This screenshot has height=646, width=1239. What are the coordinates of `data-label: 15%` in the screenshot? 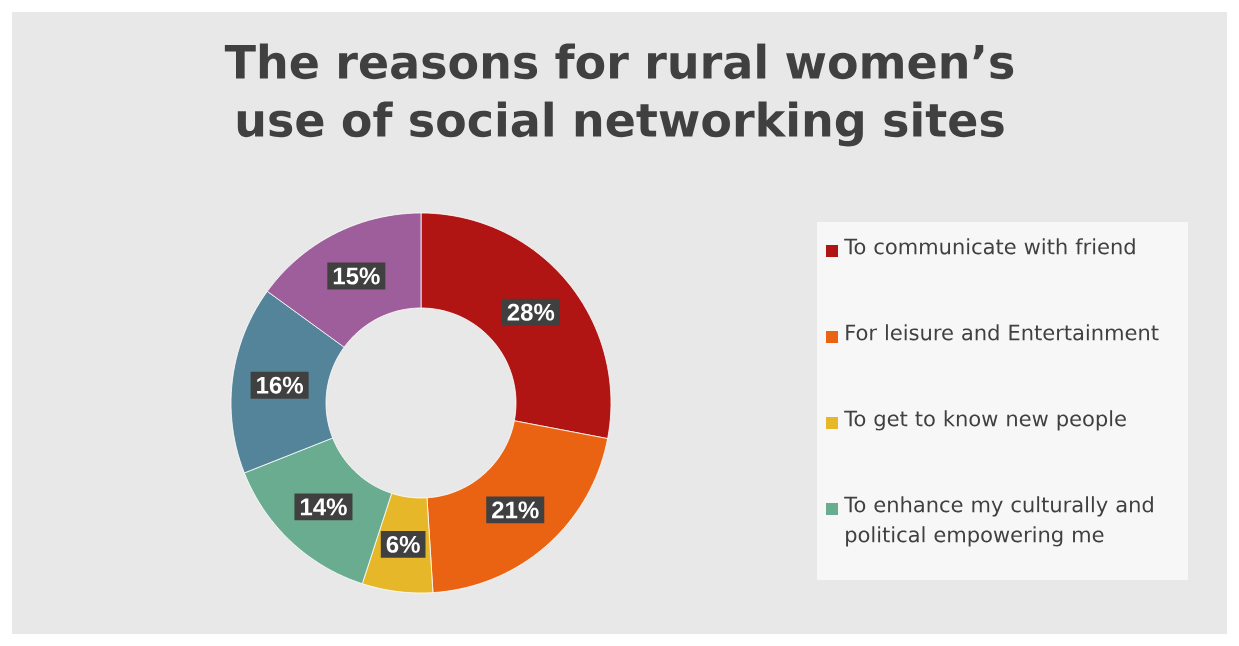 It's located at (356, 276).